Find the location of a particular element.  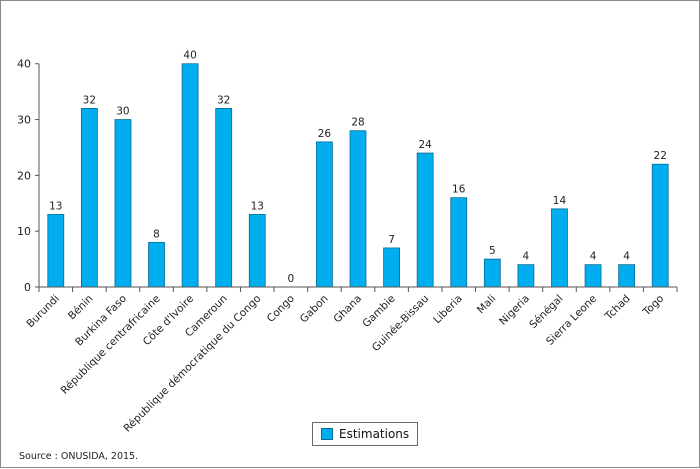

y-tick-label: 40 is located at coordinates (24, 64).